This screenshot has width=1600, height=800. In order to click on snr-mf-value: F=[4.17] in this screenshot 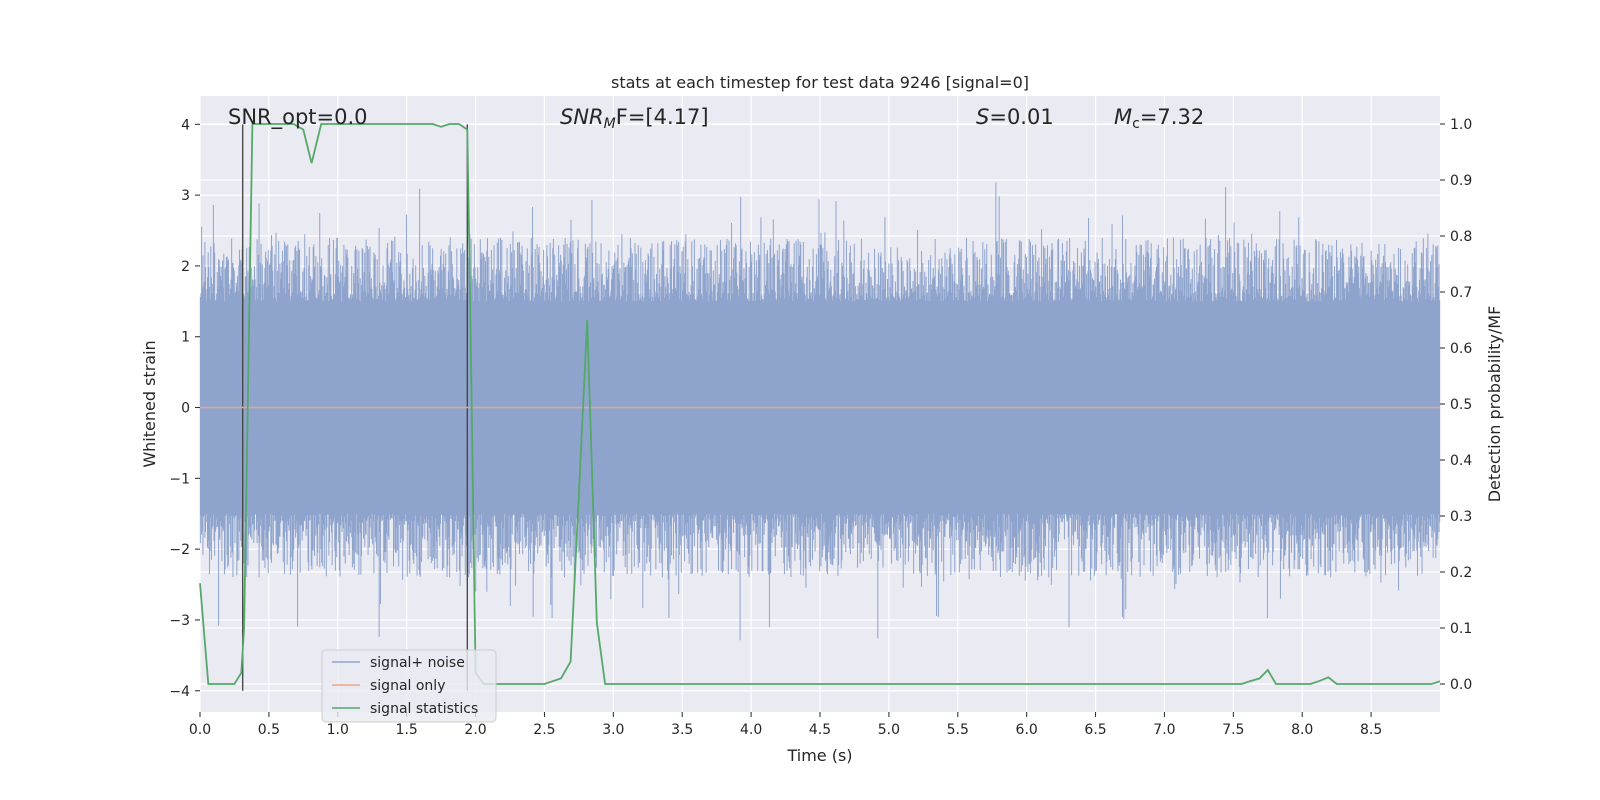, I will do `click(662, 117)`.